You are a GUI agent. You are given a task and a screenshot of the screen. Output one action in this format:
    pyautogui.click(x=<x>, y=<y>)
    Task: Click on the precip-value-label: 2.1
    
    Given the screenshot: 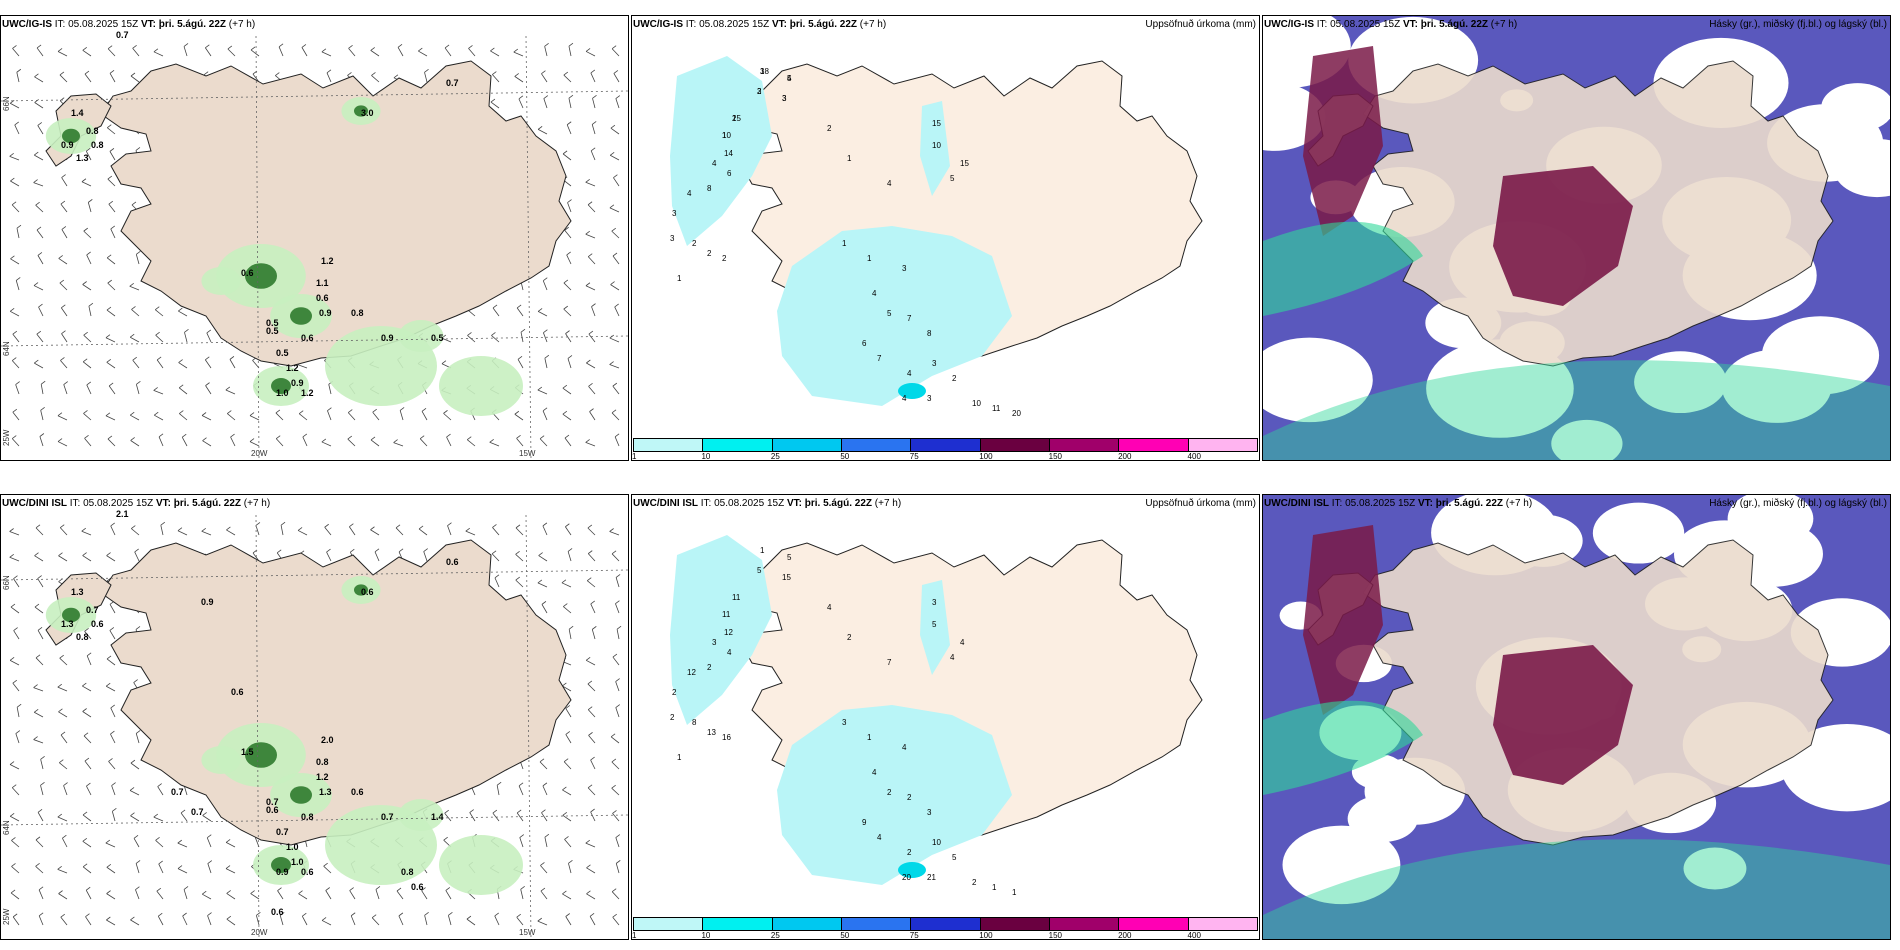 What is the action you would take?
    pyautogui.click(x=122, y=514)
    